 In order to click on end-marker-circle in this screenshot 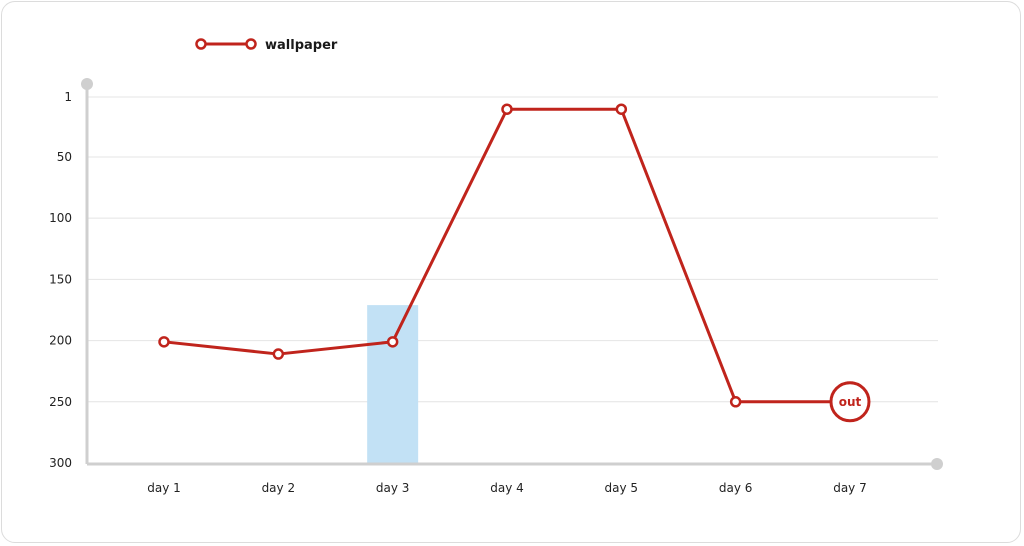, I will do `click(850, 402)`.